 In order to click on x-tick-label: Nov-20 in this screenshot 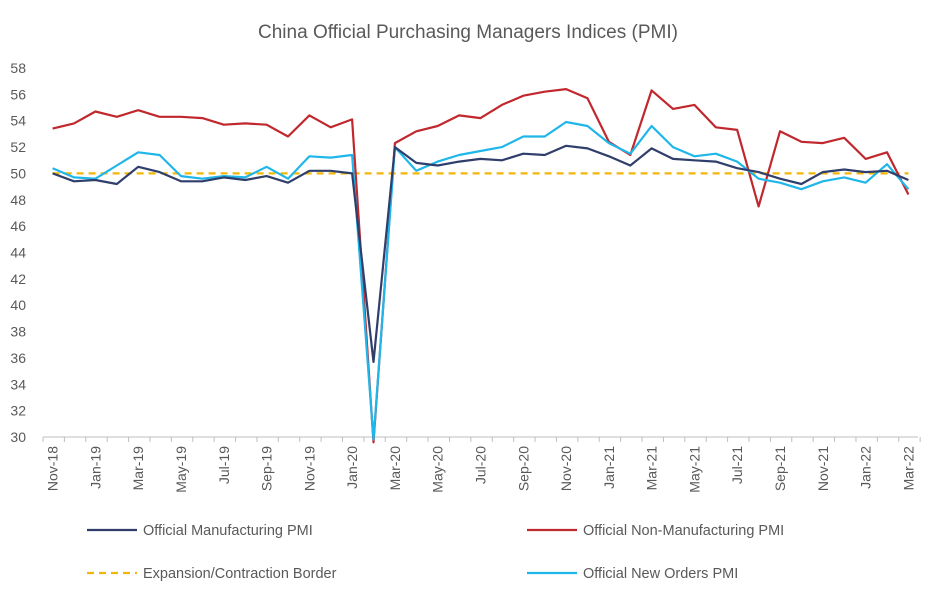, I will do `click(566, 468)`.